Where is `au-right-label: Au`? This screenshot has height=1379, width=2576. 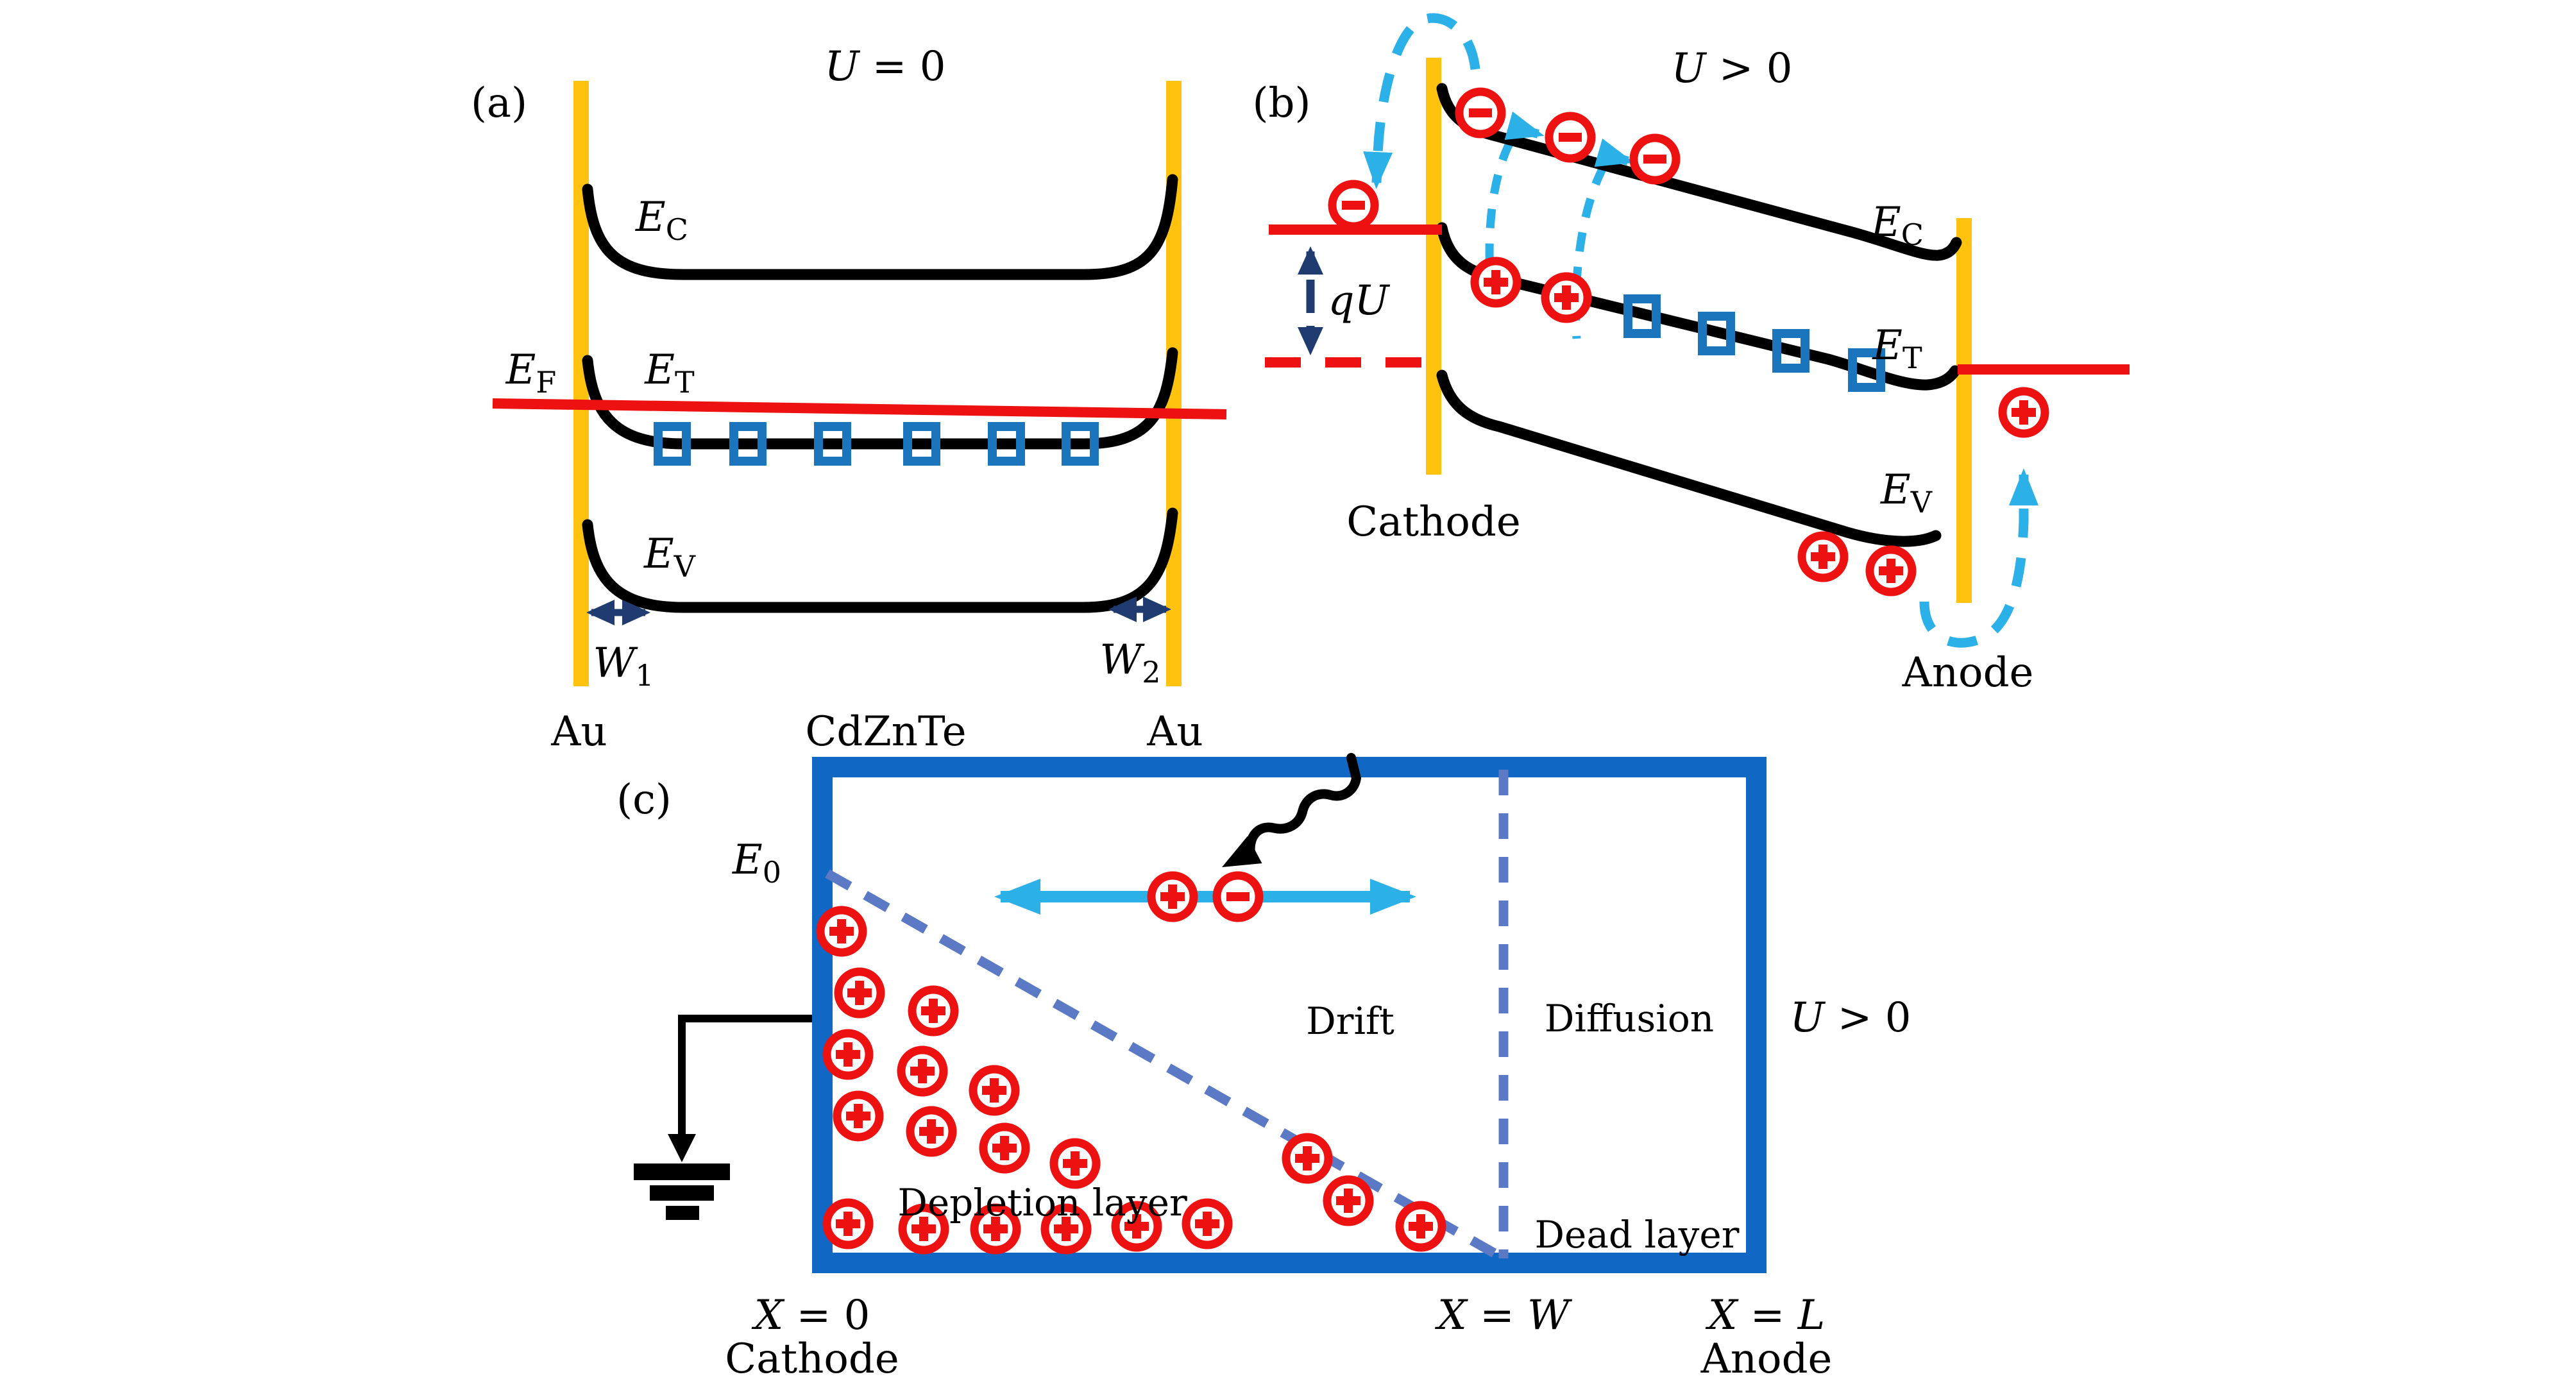
au-right-label: Au is located at coordinates (1174, 732).